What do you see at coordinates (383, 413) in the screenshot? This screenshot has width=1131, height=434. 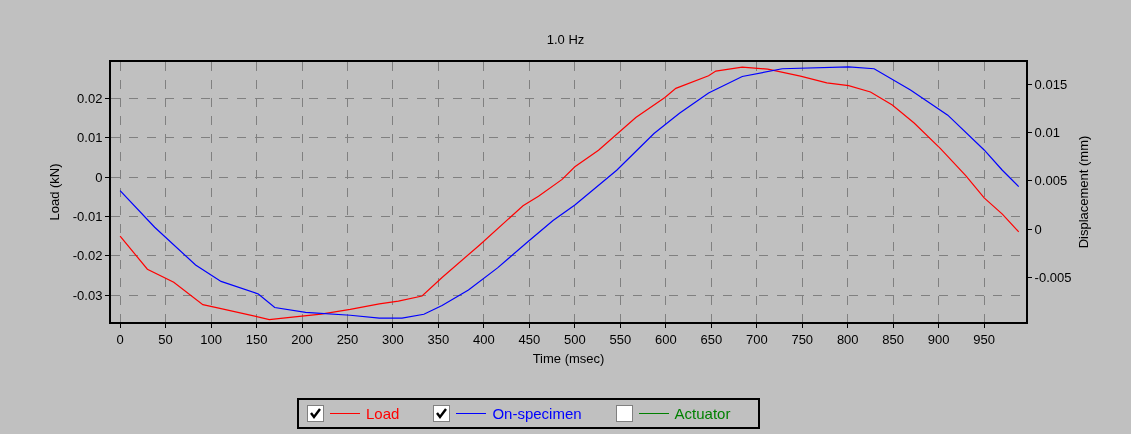 I see `legend-label: Load` at bounding box center [383, 413].